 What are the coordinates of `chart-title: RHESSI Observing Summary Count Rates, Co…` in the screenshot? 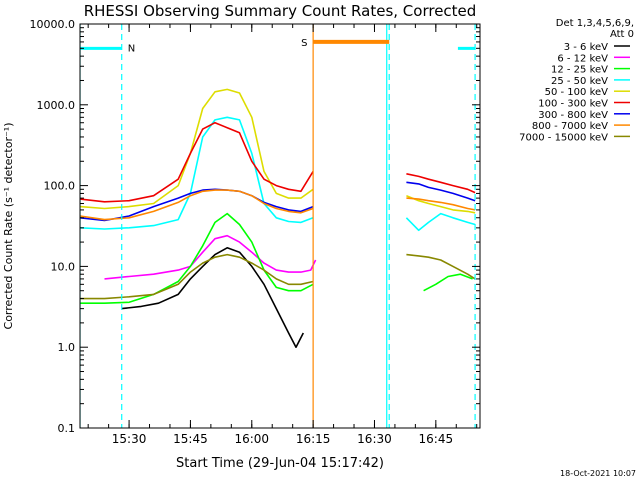 It's located at (280, 11).